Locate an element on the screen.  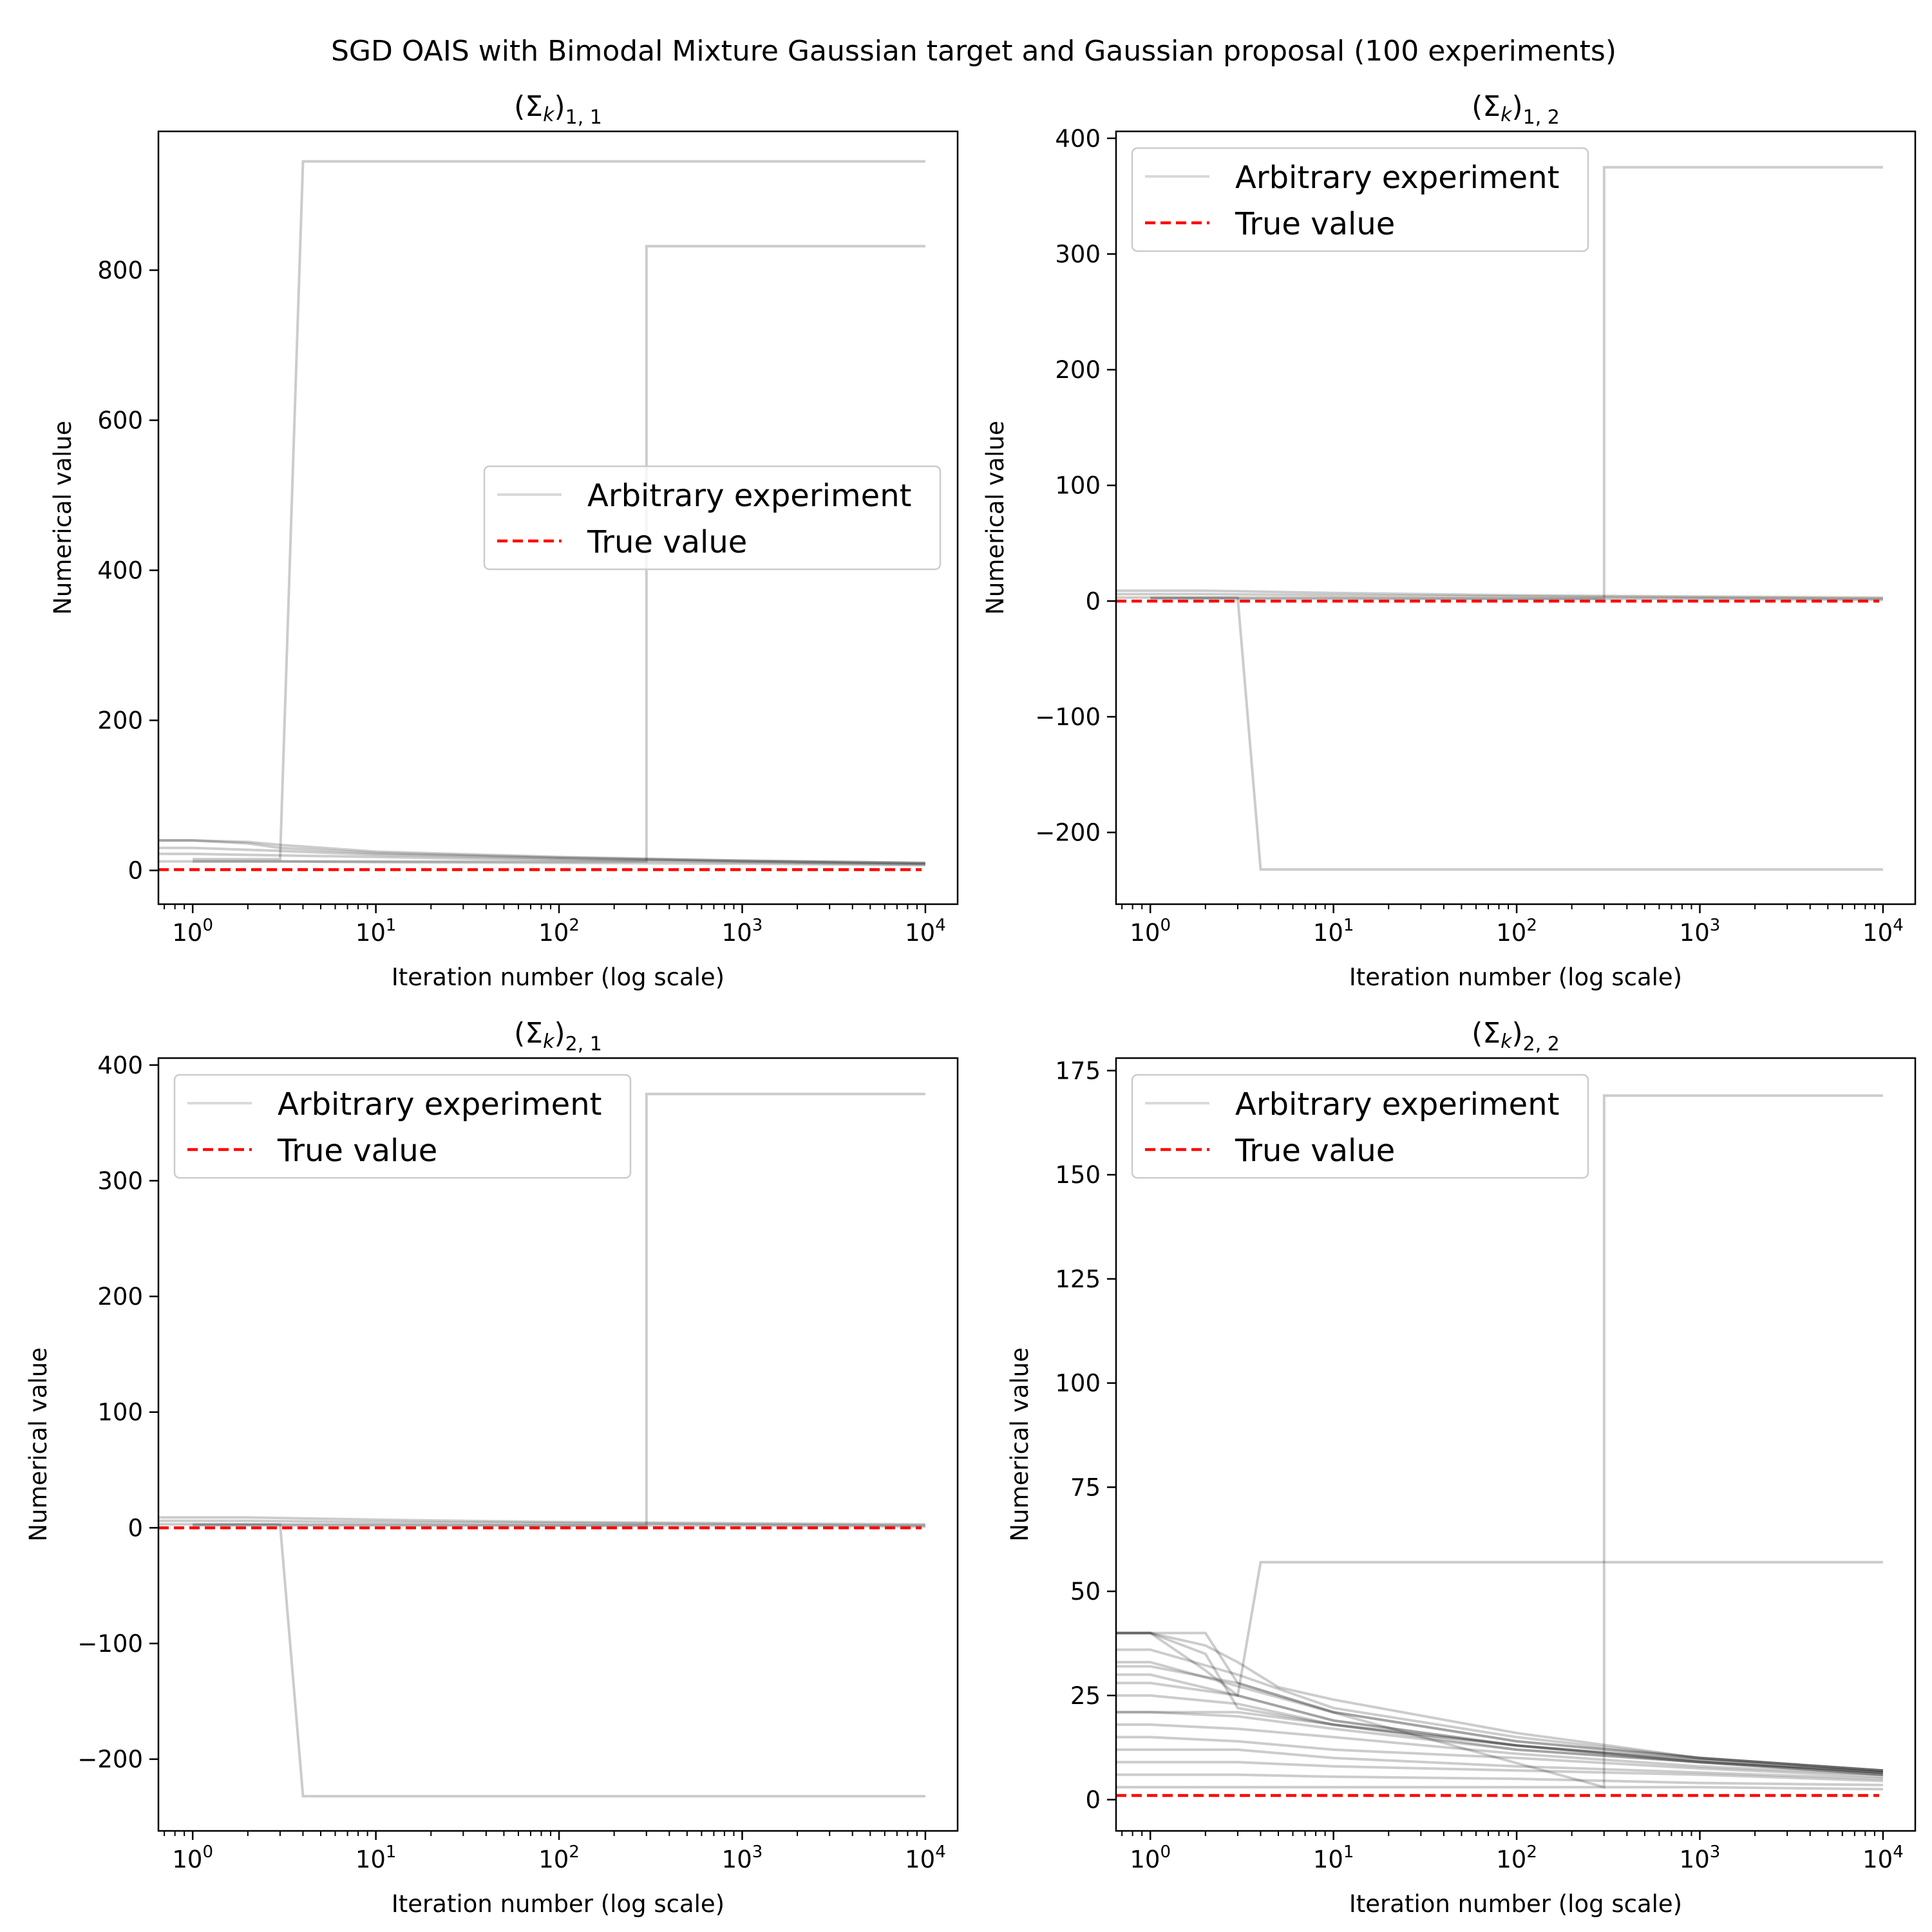
y-tick-label: −200 is located at coordinates (1068, 833).